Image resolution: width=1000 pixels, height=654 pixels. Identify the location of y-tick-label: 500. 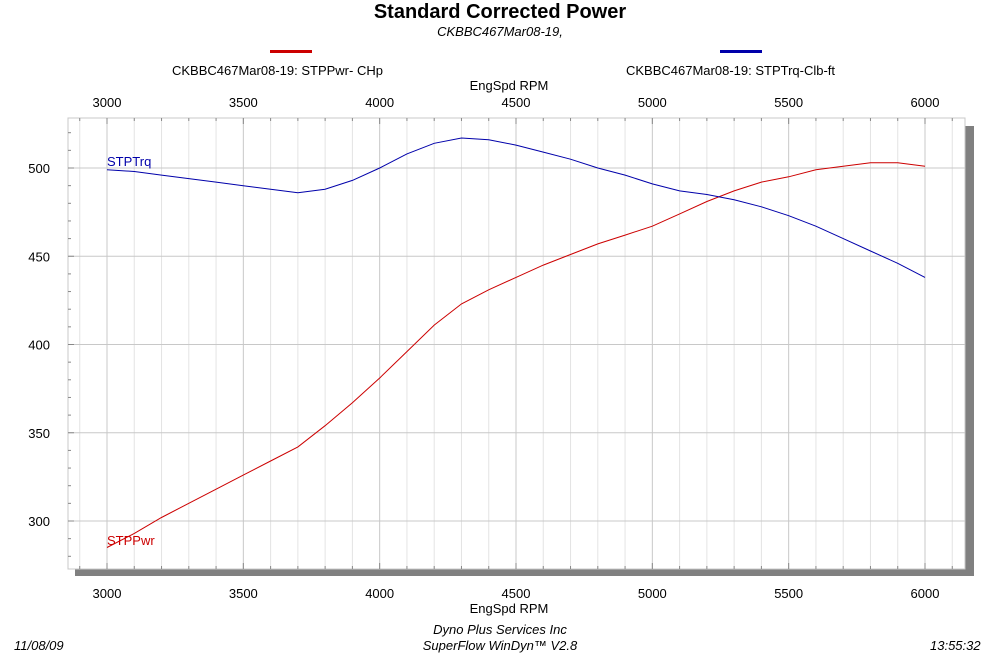
(39, 168).